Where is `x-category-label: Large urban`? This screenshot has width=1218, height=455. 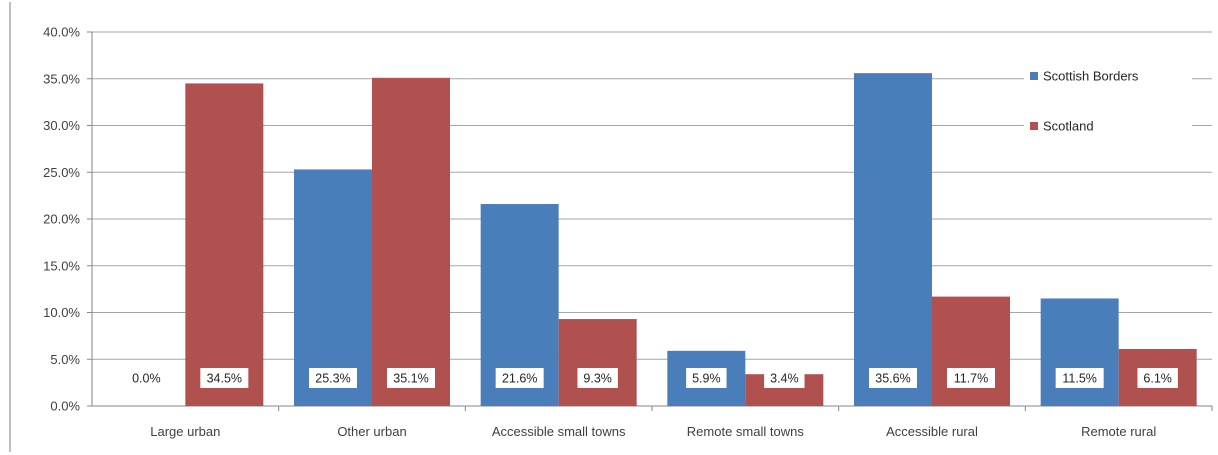 x-category-label: Large urban is located at coordinates (185, 431).